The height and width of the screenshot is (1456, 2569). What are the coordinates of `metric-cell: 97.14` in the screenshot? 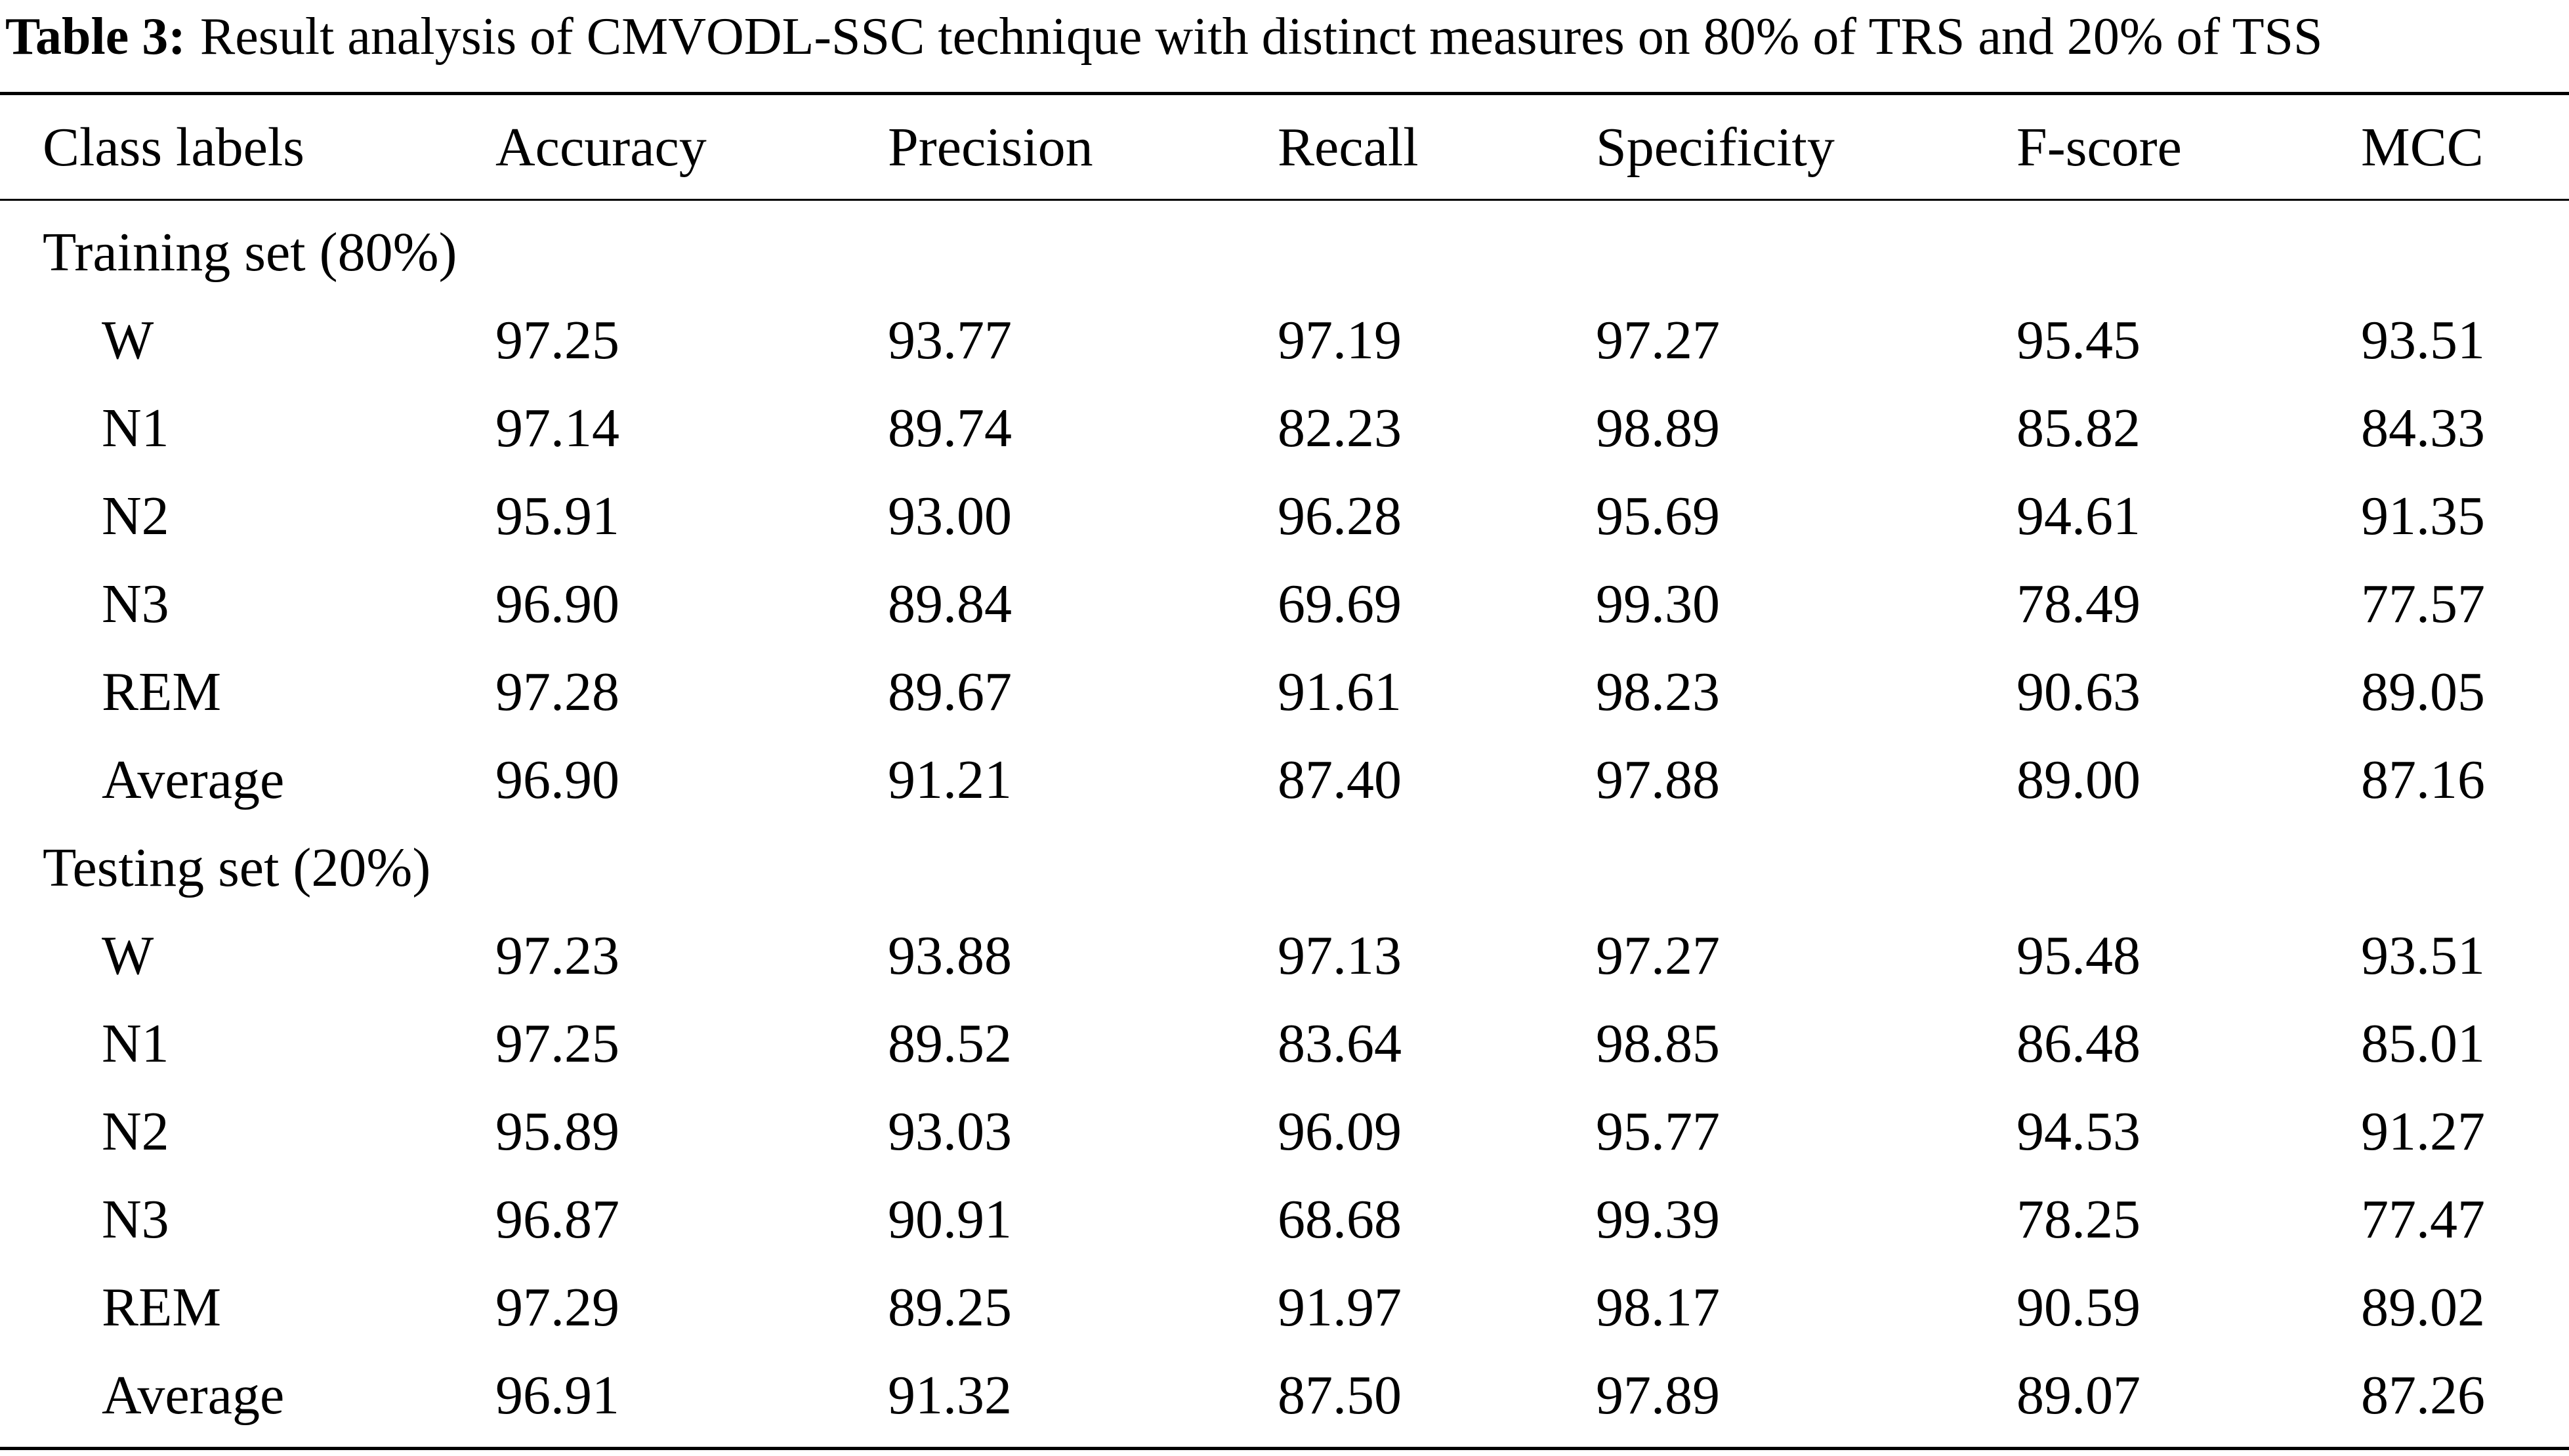 It's located at (557, 428).